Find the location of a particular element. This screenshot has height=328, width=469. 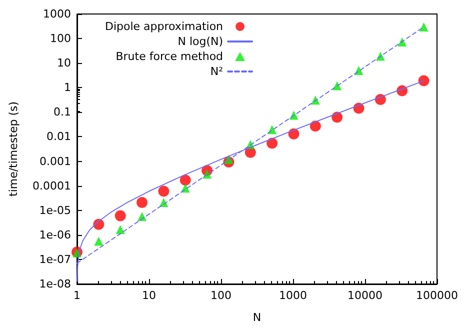

y-tick-label: 0.001 is located at coordinates (55, 161).